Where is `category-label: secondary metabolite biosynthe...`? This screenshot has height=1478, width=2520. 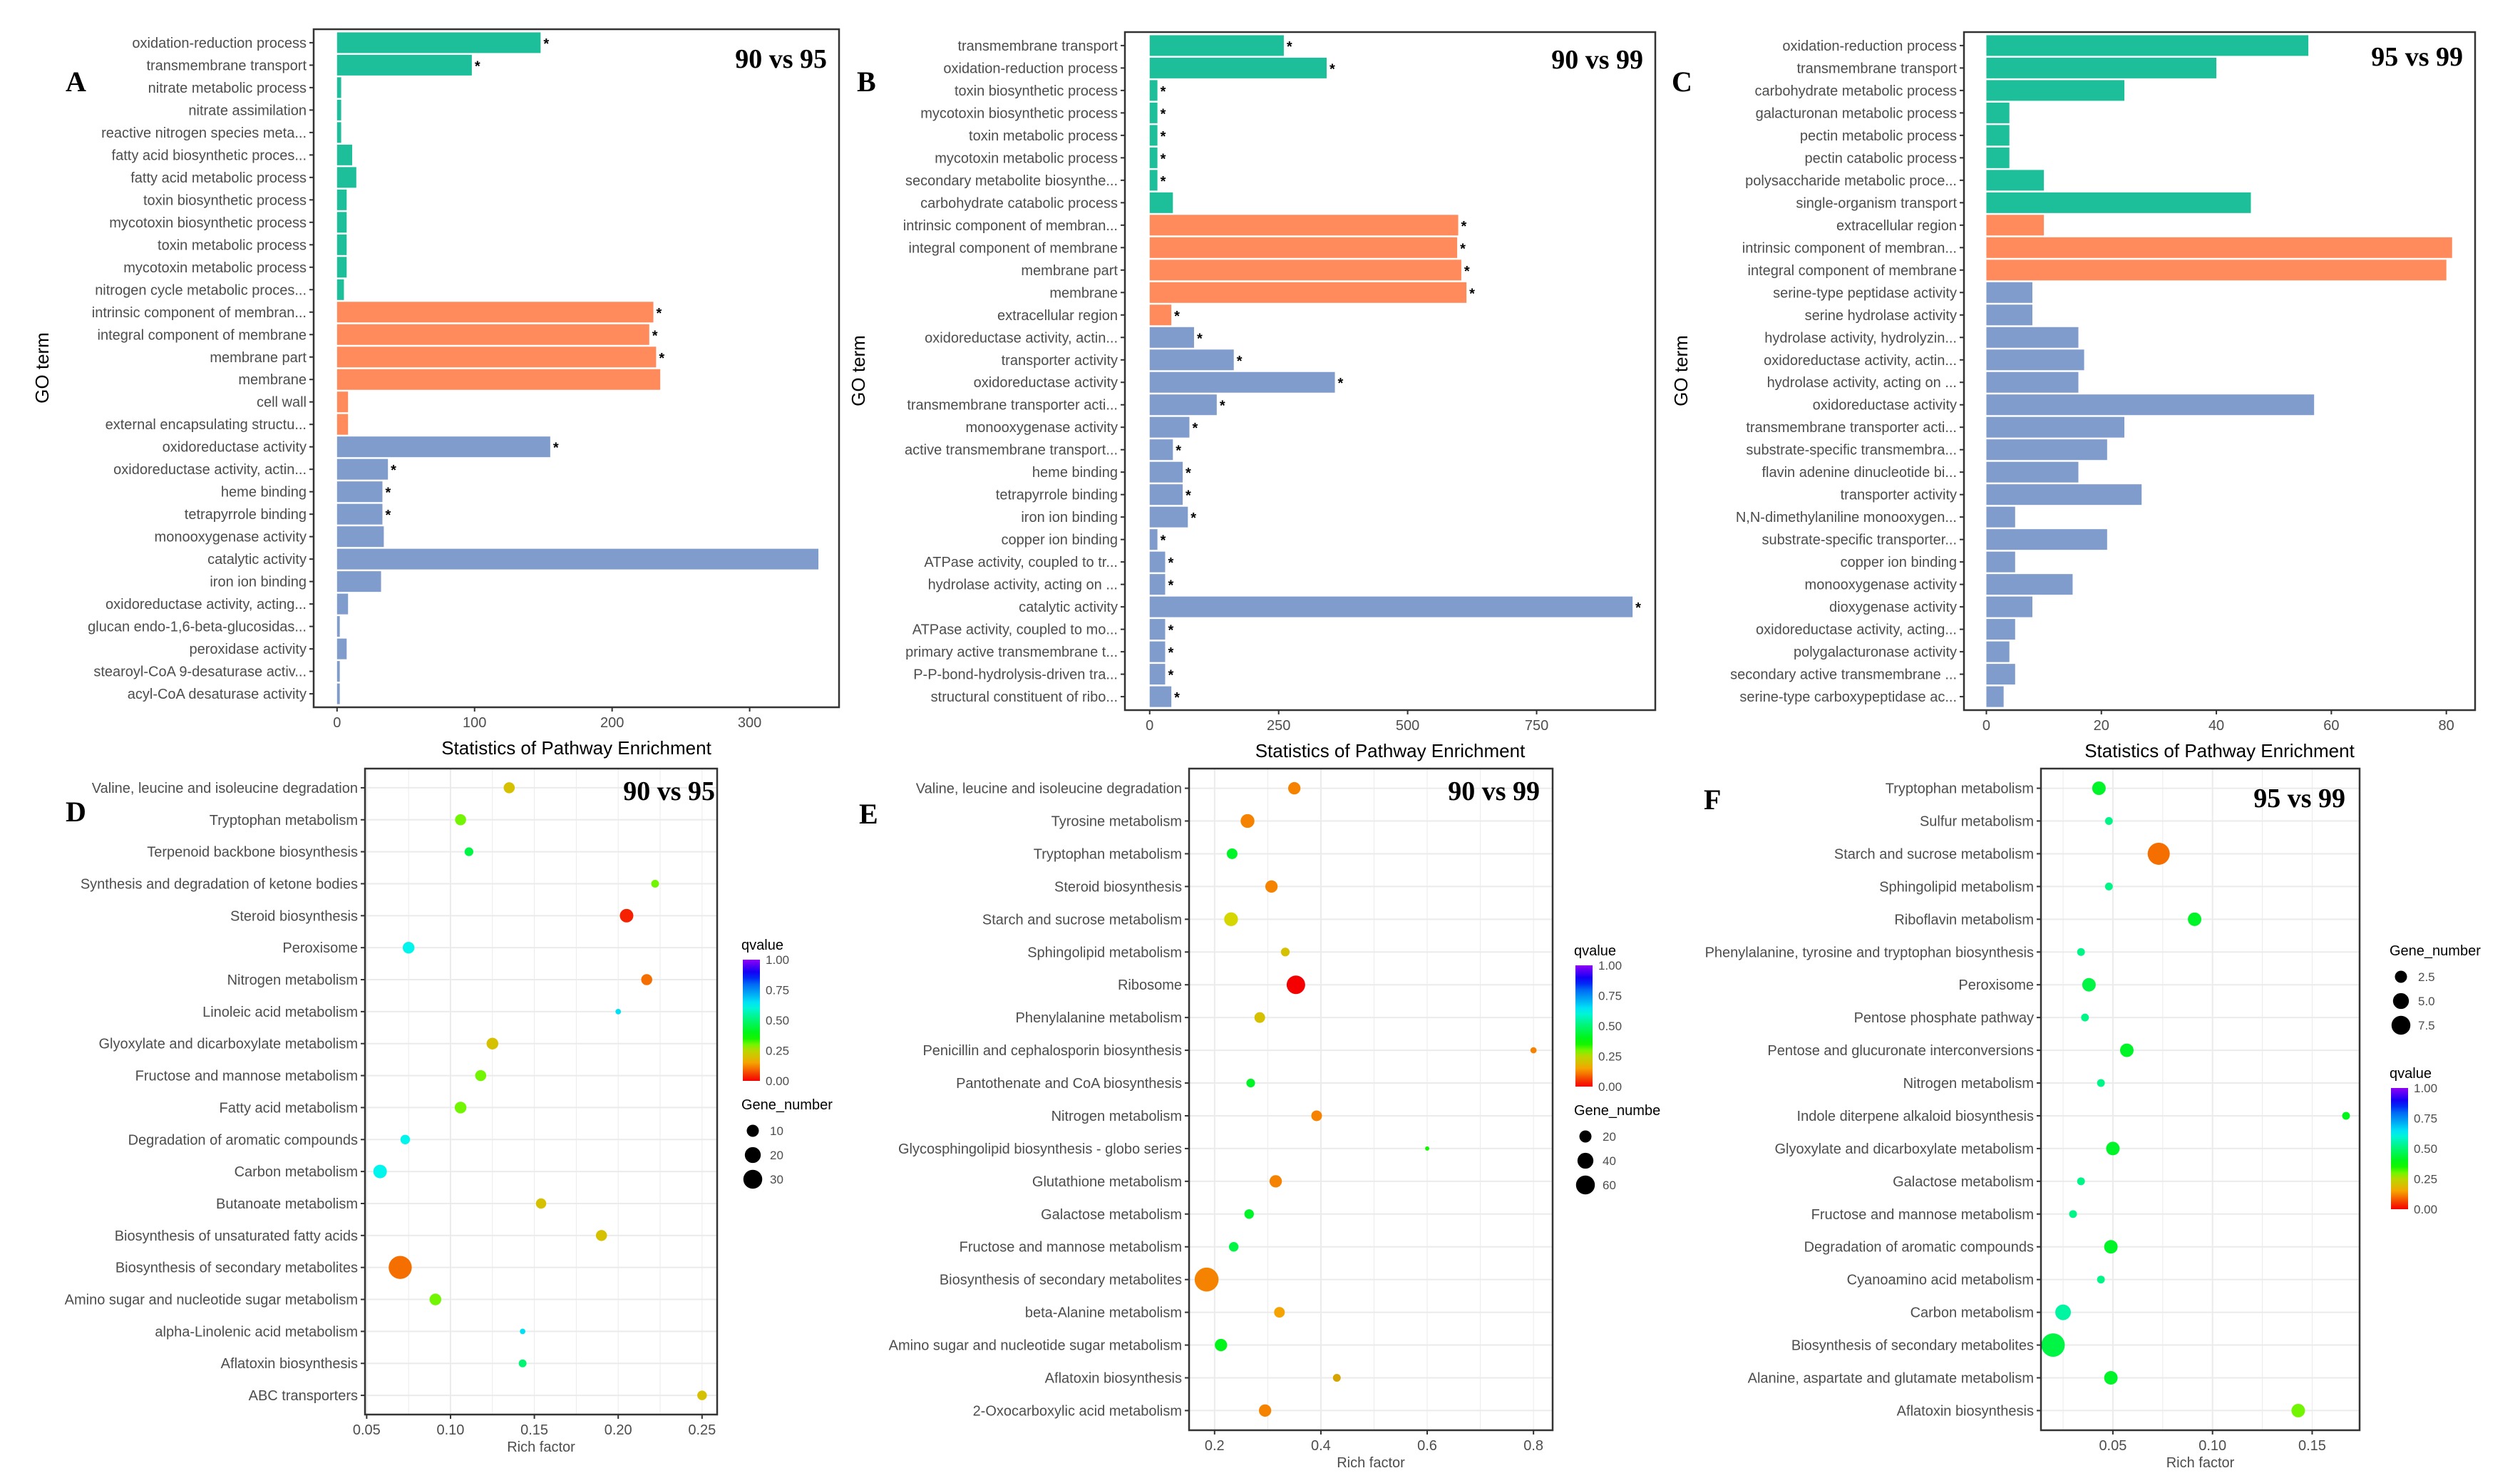 category-label: secondary metabolite biosynthe... is located at coordinates (1011, 181).